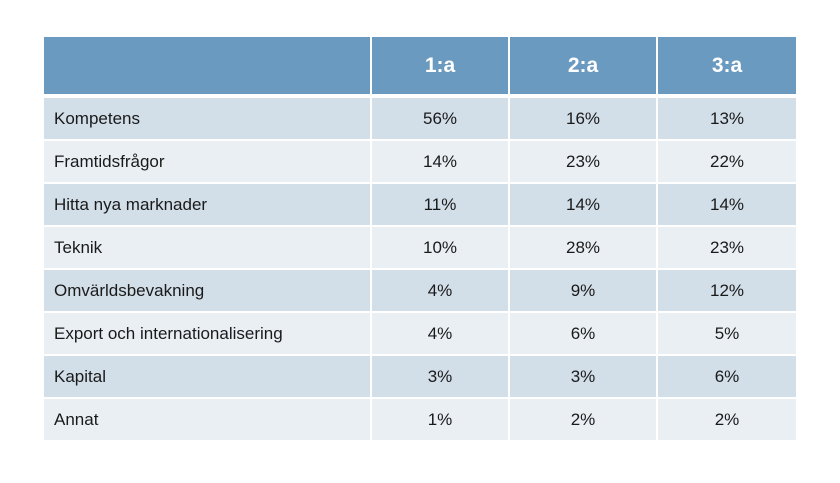 This screenshot has width=840, height=483. Describe the element at coordinates (440, 66) in the screenshot. I see `header-cell-rank-1: 1:a` at that location.